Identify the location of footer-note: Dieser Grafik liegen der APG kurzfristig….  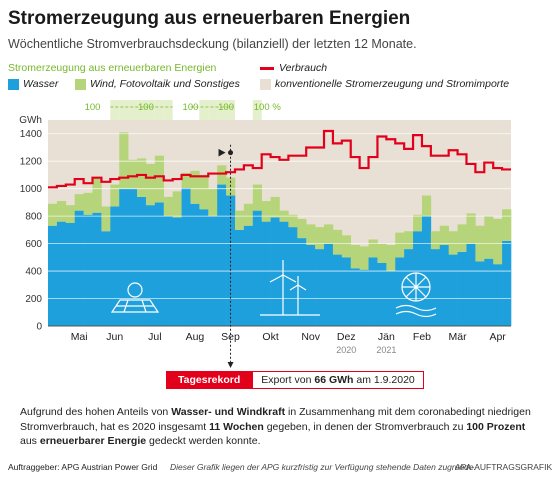
(323, 467).